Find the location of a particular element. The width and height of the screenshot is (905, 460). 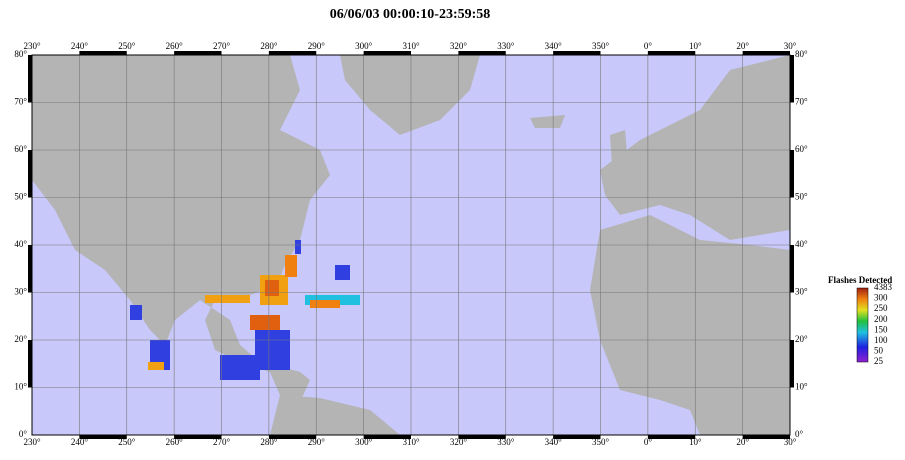

lon-label-bottom: 10° is located at coordinates (695, 442).